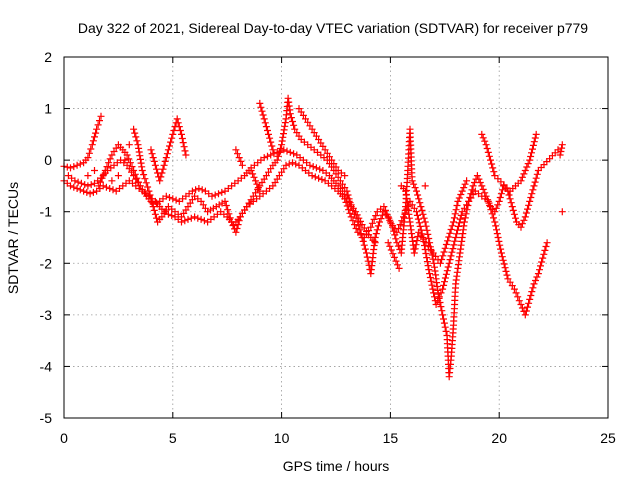  I want to click on x-tick-label: 25, so click(608, 438).